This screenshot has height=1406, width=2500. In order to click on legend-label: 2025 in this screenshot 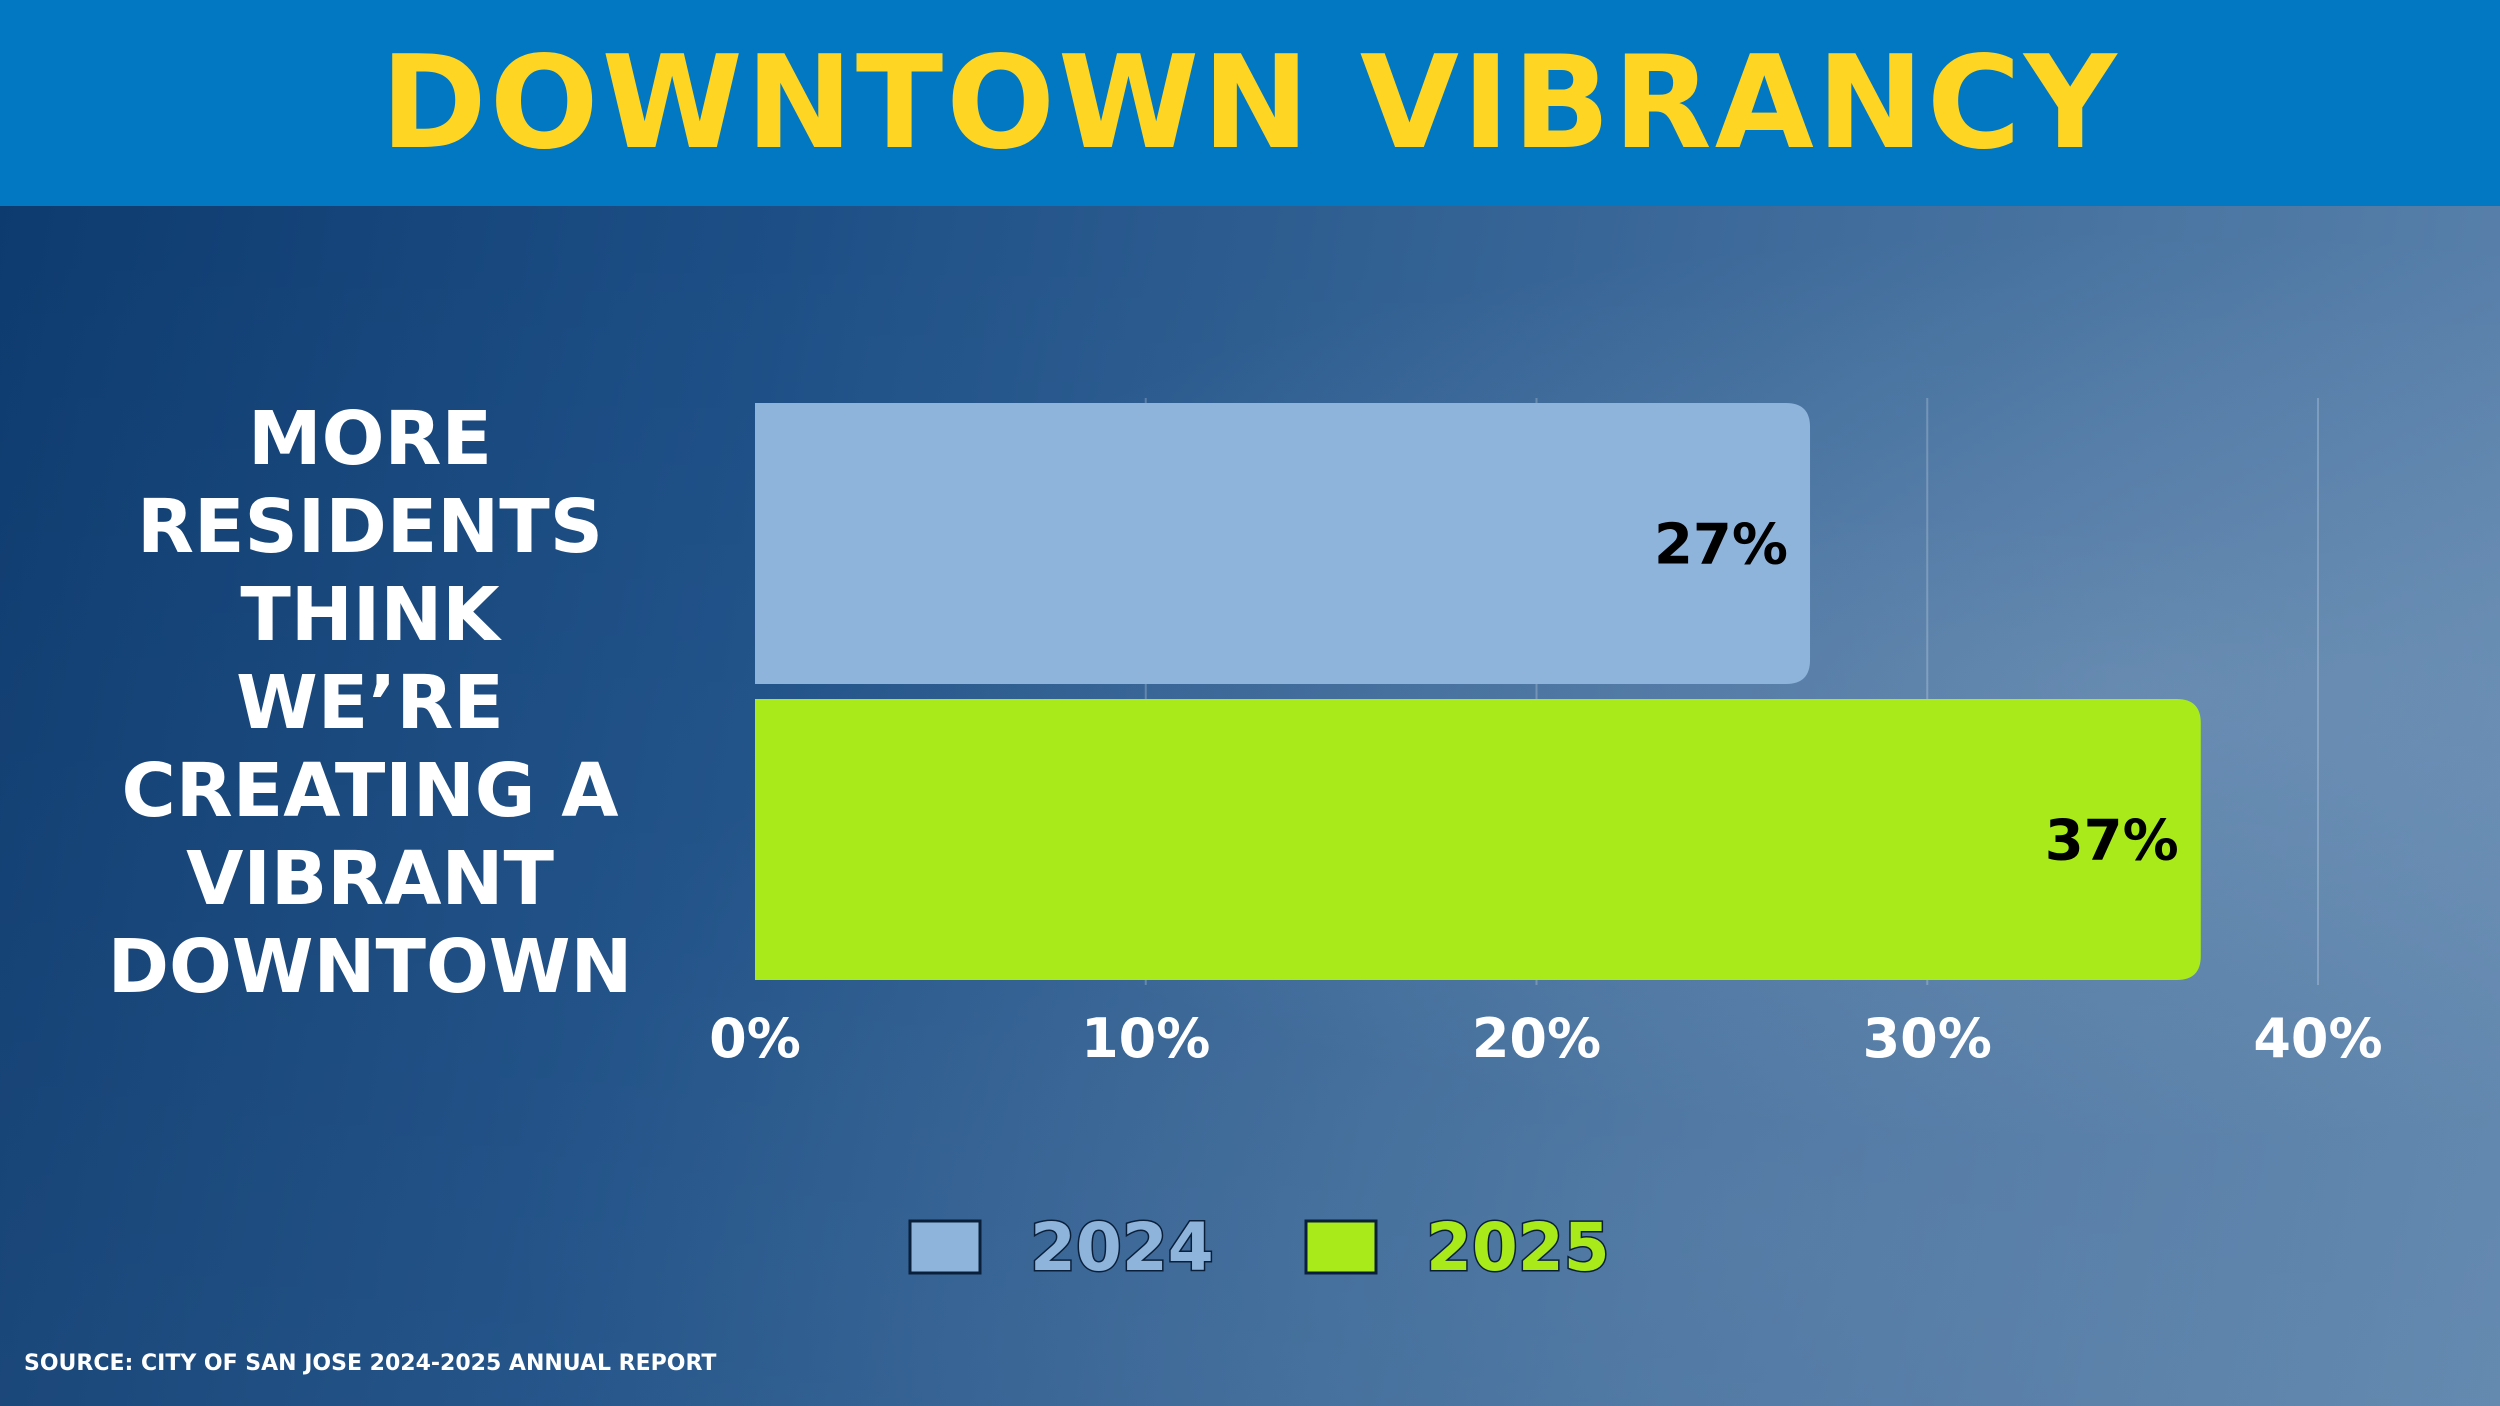, I will do `click(1518, 1247)`.